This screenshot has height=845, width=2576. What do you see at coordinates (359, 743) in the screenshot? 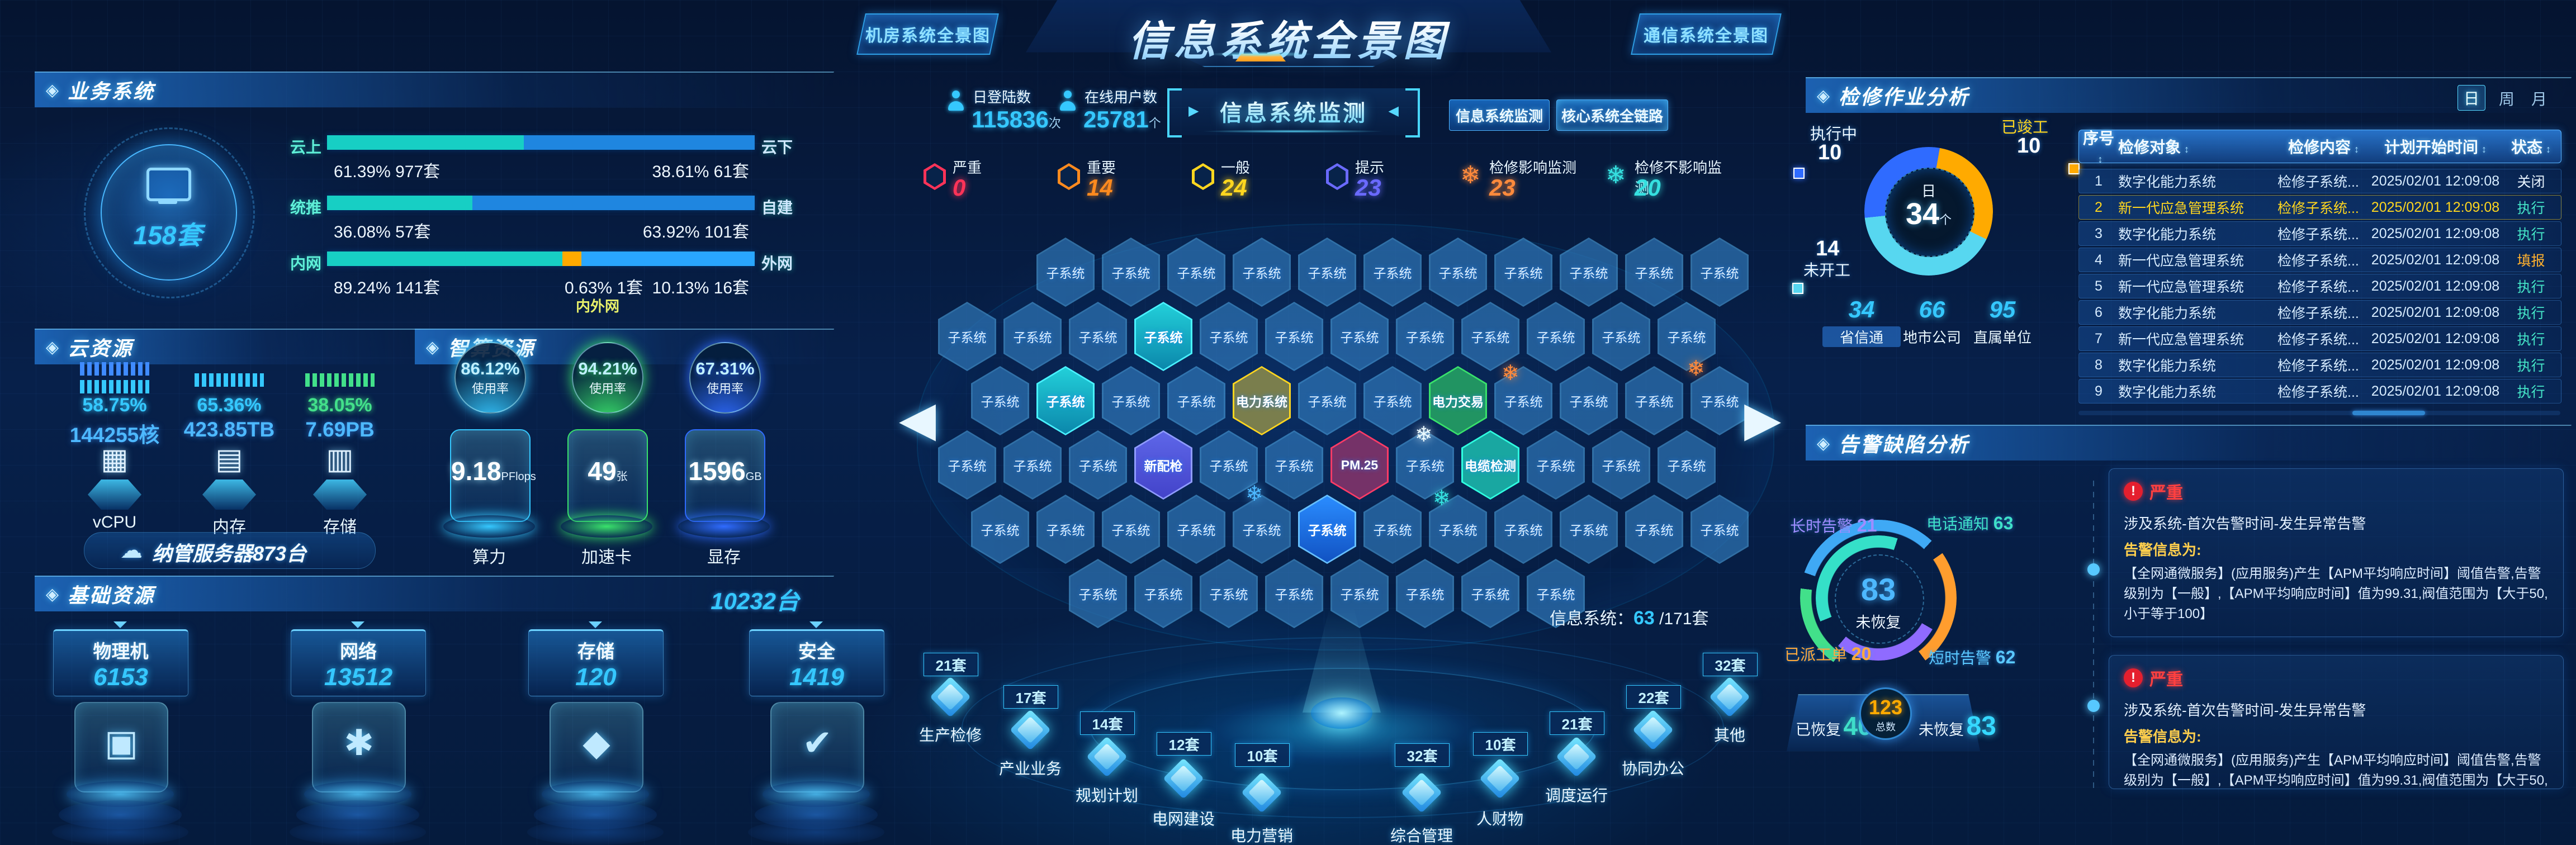
I see `network-icon: ✱` at bounding box center [359, 743].